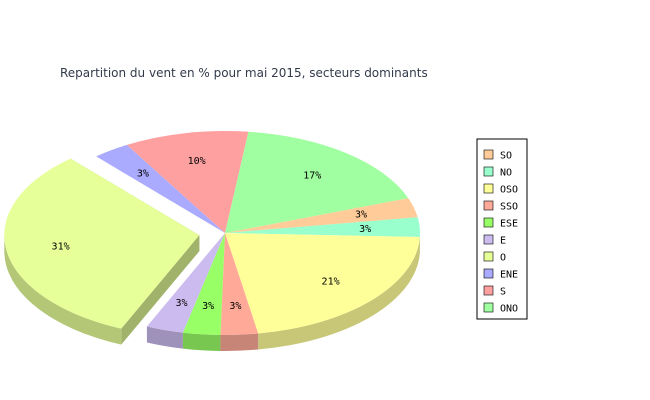 The height and width of the screenshot is (400, 650). I want to click on legend-label-o: O, so click(503, 258).